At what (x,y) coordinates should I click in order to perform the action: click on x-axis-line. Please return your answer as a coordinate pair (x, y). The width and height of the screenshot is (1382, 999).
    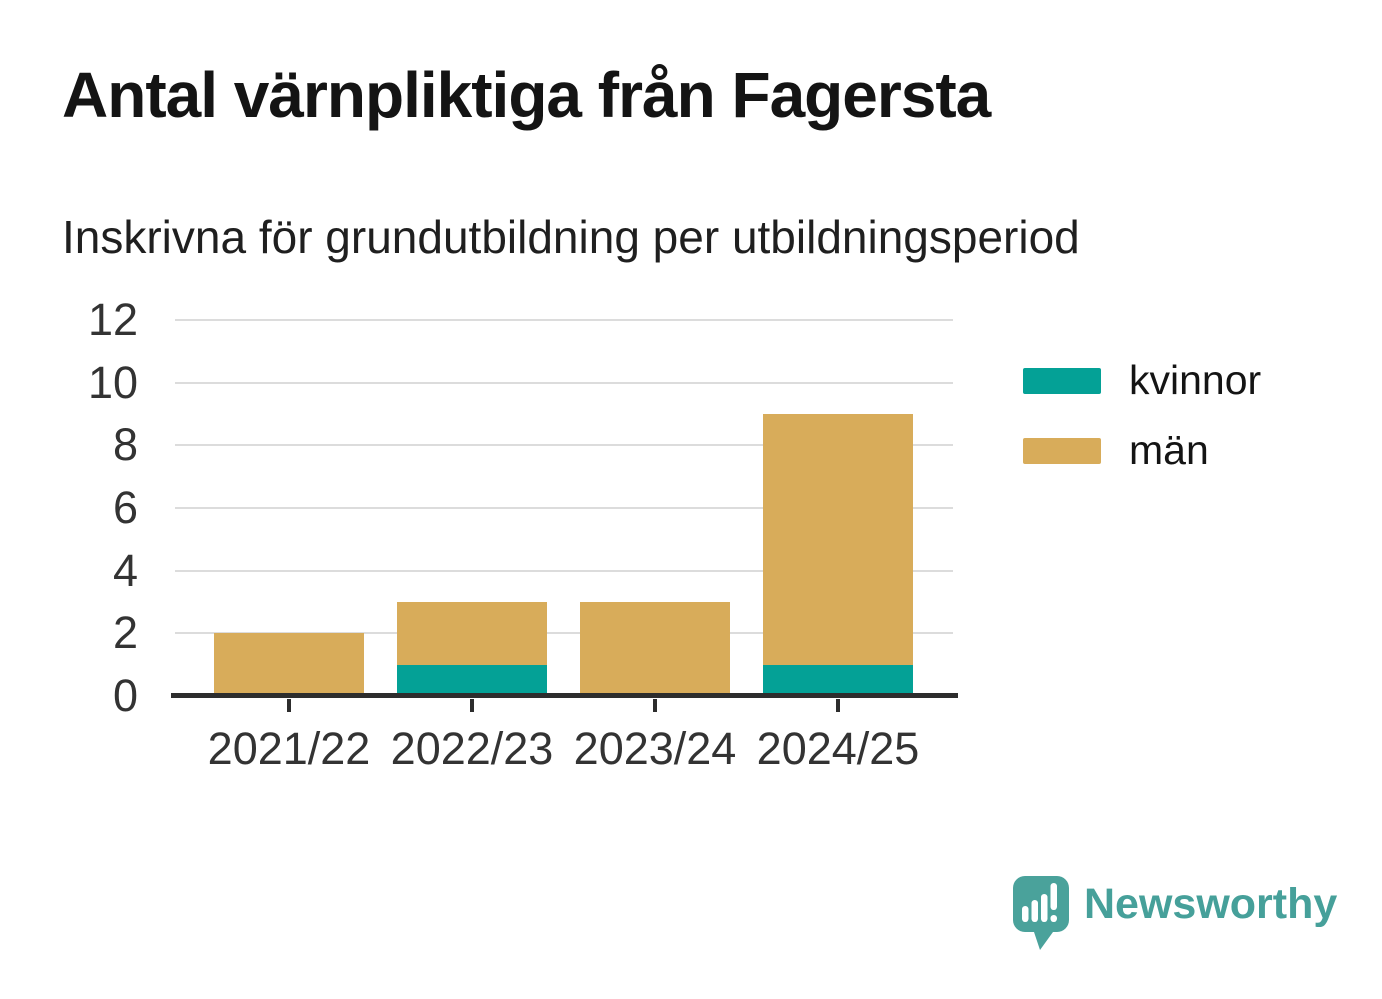
    Looking at the image, I should click on (564, 695).